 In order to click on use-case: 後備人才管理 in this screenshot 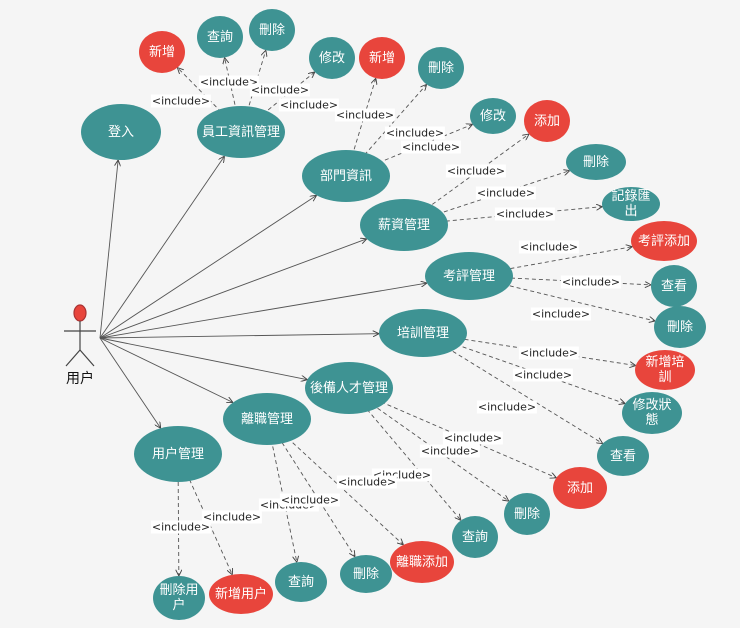, I will do `click(349, 388)`.